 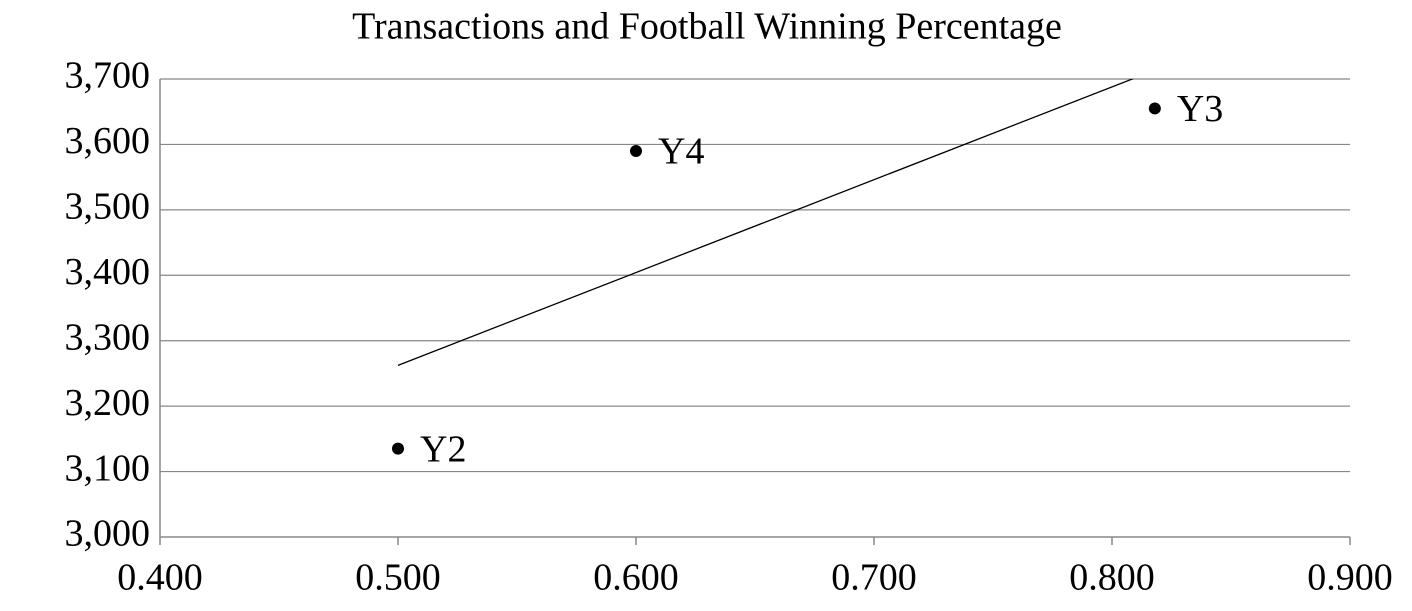 I want to click on y-tick-label: 3,200, so click(x=108, y=403).